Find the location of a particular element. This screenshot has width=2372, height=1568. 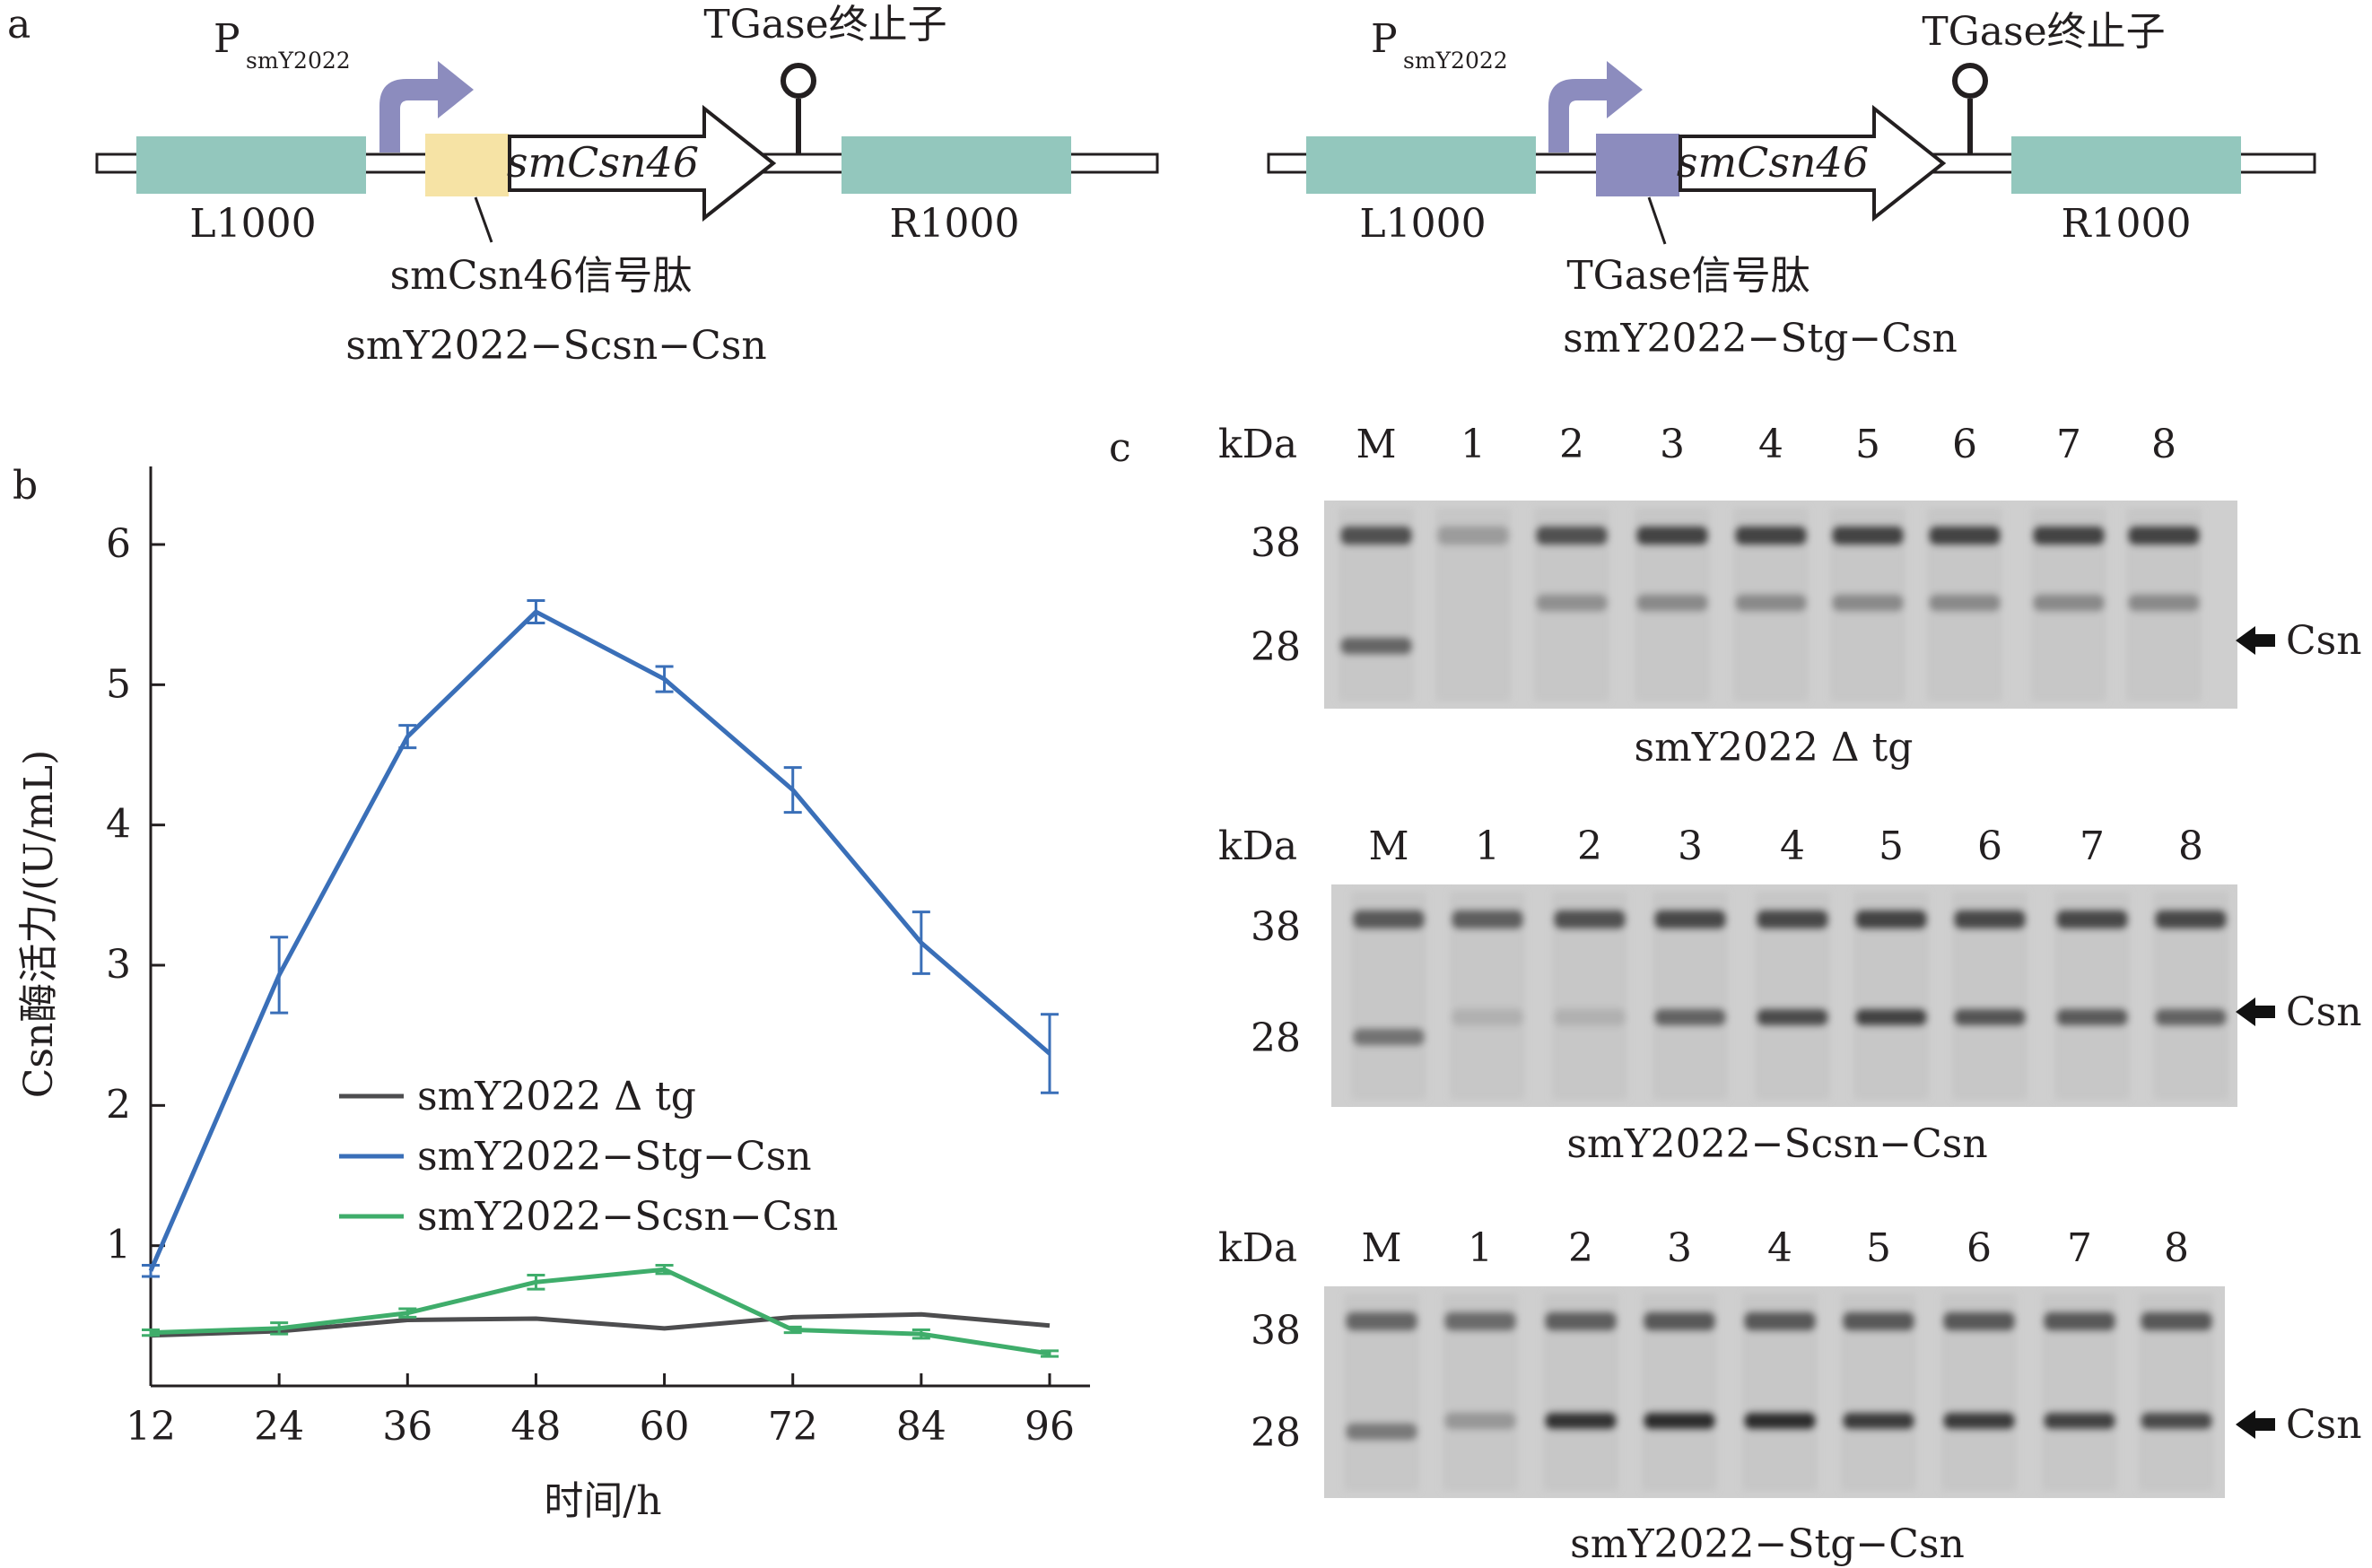

x-tick-label: 12 is located at coordinates (151, 1427).